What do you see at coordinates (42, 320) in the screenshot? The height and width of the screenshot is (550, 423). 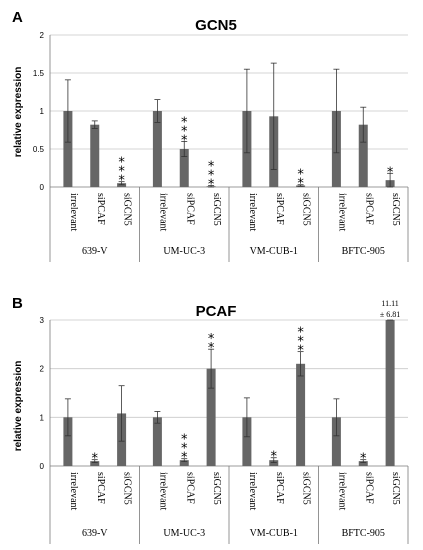 I see `y-tick-label: 3` at bounding box center [42, 320].